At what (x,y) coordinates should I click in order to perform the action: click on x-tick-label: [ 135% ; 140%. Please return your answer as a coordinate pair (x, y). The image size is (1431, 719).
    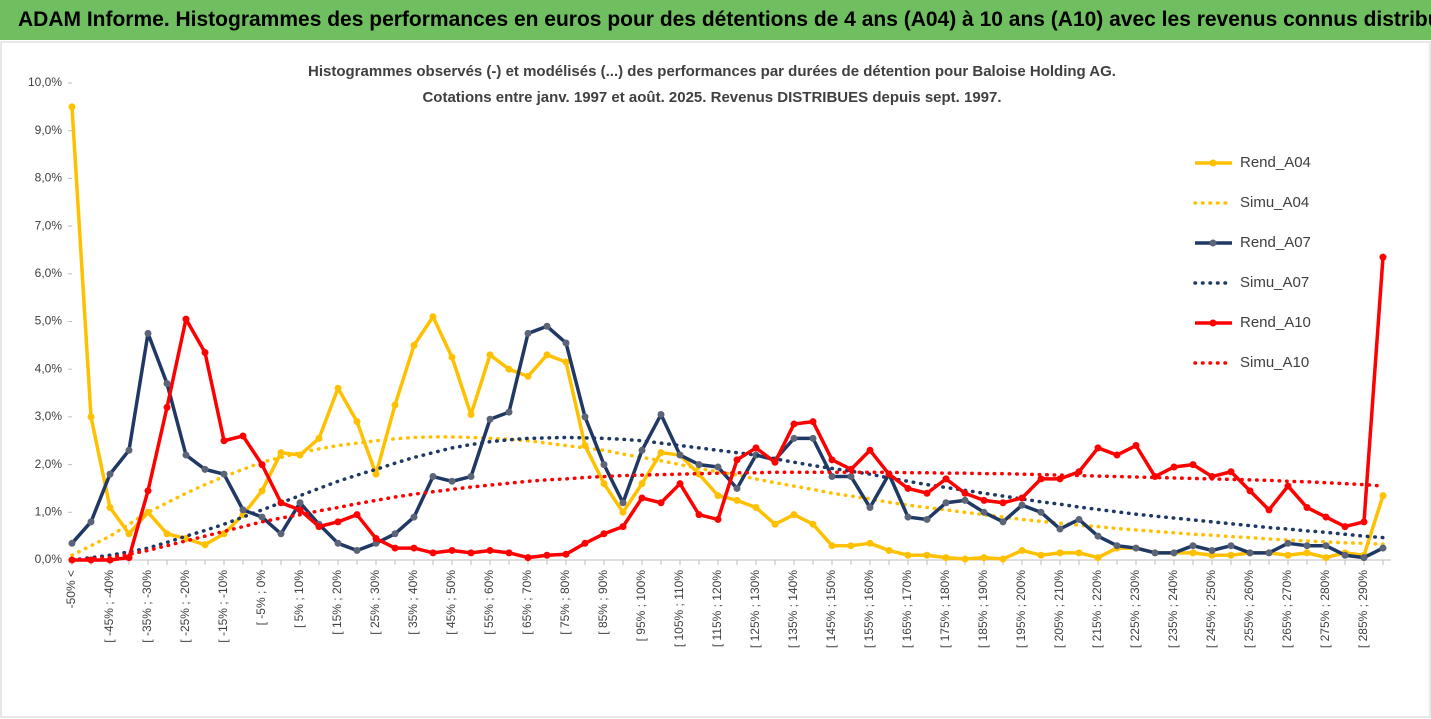
    Looking at the image, I should click on (793, 609).